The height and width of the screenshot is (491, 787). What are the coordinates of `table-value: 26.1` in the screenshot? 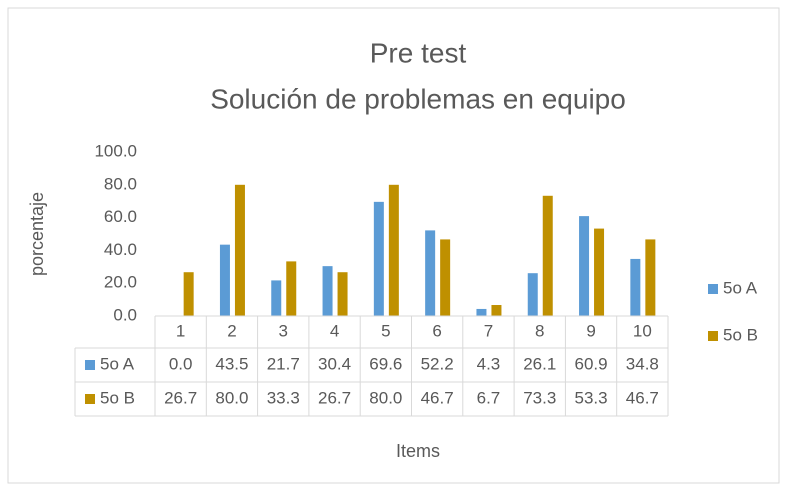 It's located at (539, 363).